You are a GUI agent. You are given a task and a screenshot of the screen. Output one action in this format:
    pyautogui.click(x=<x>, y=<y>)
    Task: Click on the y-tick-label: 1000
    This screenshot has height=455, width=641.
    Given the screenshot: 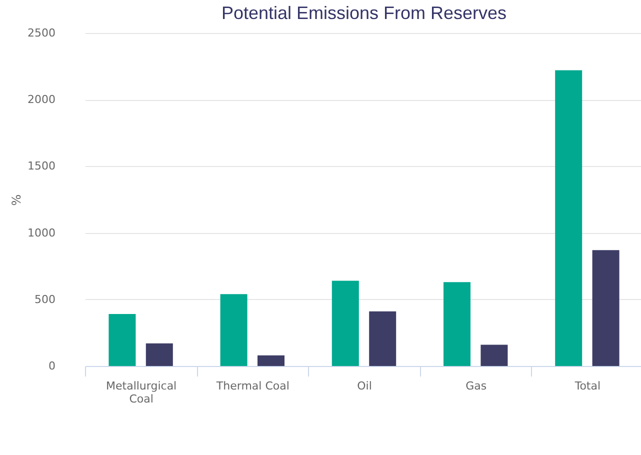 What is the action you would take?
    pyautogui.click(x=42, y=233)
    